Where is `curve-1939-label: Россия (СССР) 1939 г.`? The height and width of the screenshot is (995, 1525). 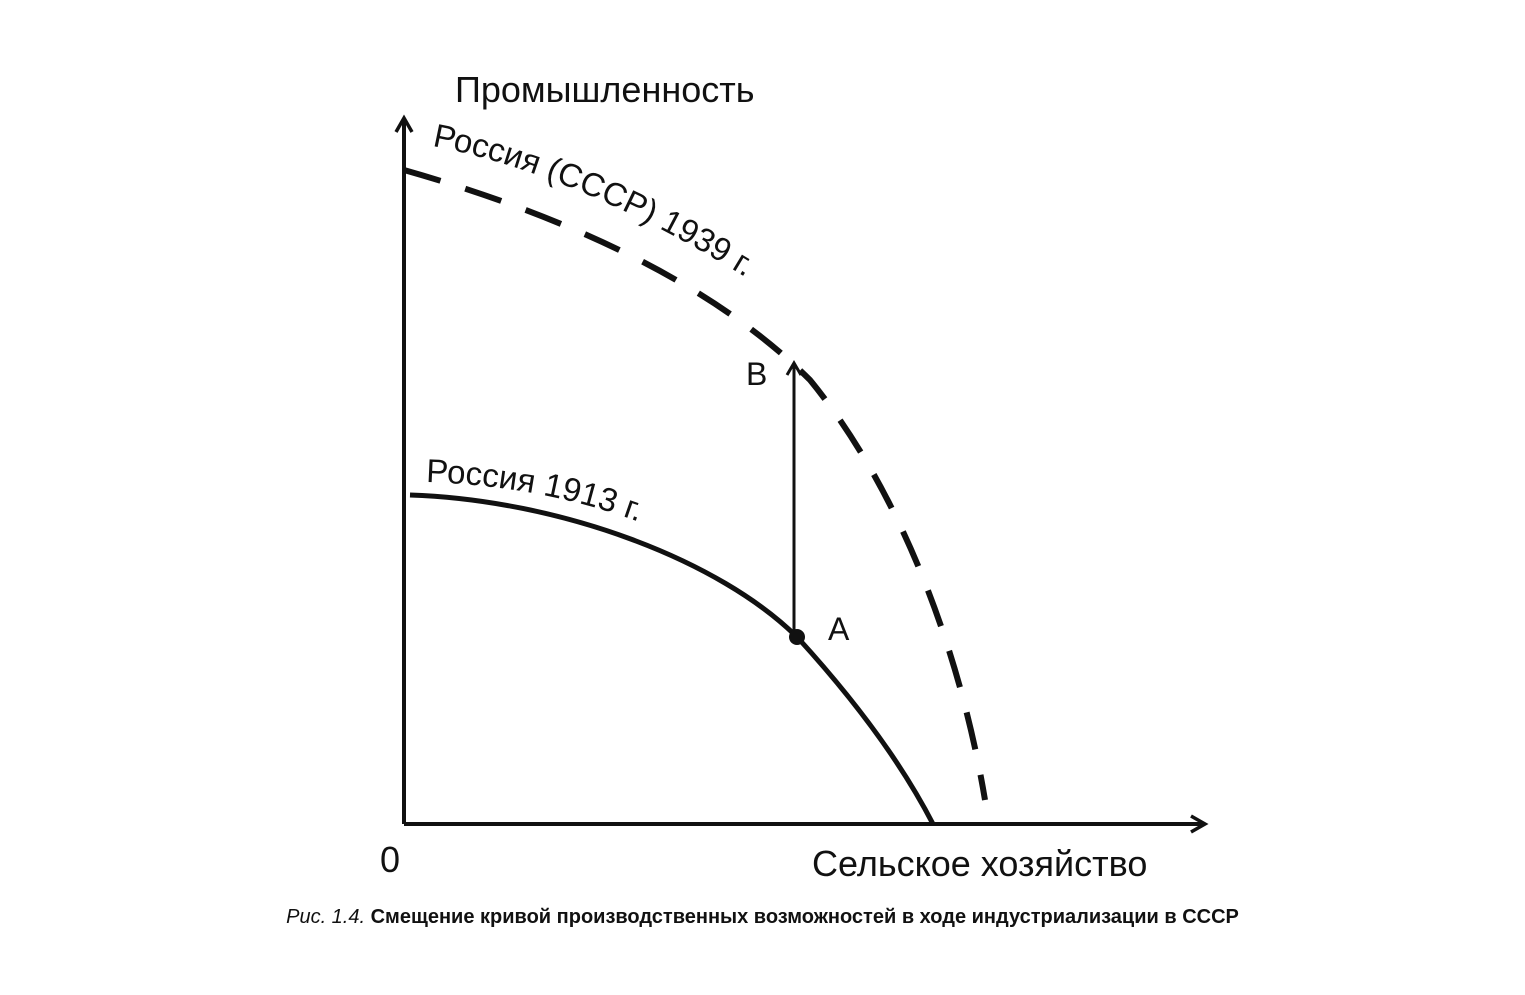
curve-1939-label: Россия (СССР) 1939 г. is located at coordinates (596, 200).